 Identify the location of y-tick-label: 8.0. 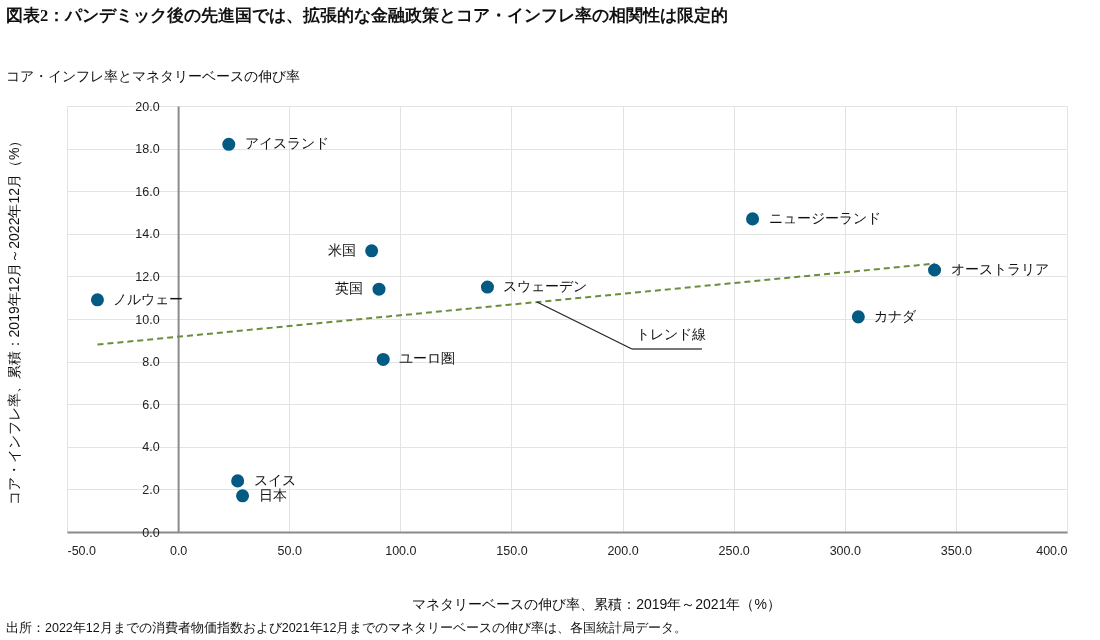
(151, 362).